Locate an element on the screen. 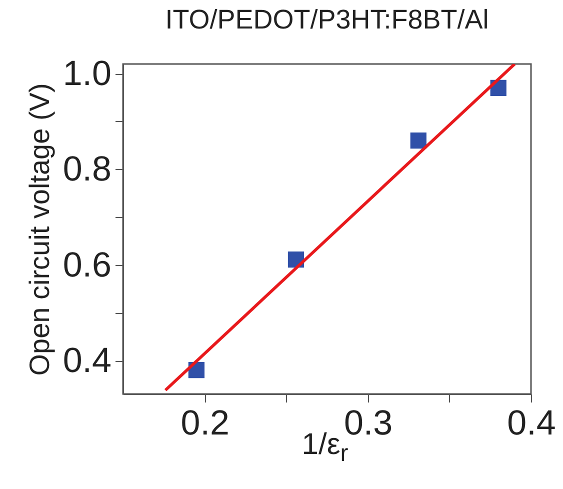 The width and height of the screenshot is (563, 489). x-tick-label: 0.2 is located at coordinates (205, 423).